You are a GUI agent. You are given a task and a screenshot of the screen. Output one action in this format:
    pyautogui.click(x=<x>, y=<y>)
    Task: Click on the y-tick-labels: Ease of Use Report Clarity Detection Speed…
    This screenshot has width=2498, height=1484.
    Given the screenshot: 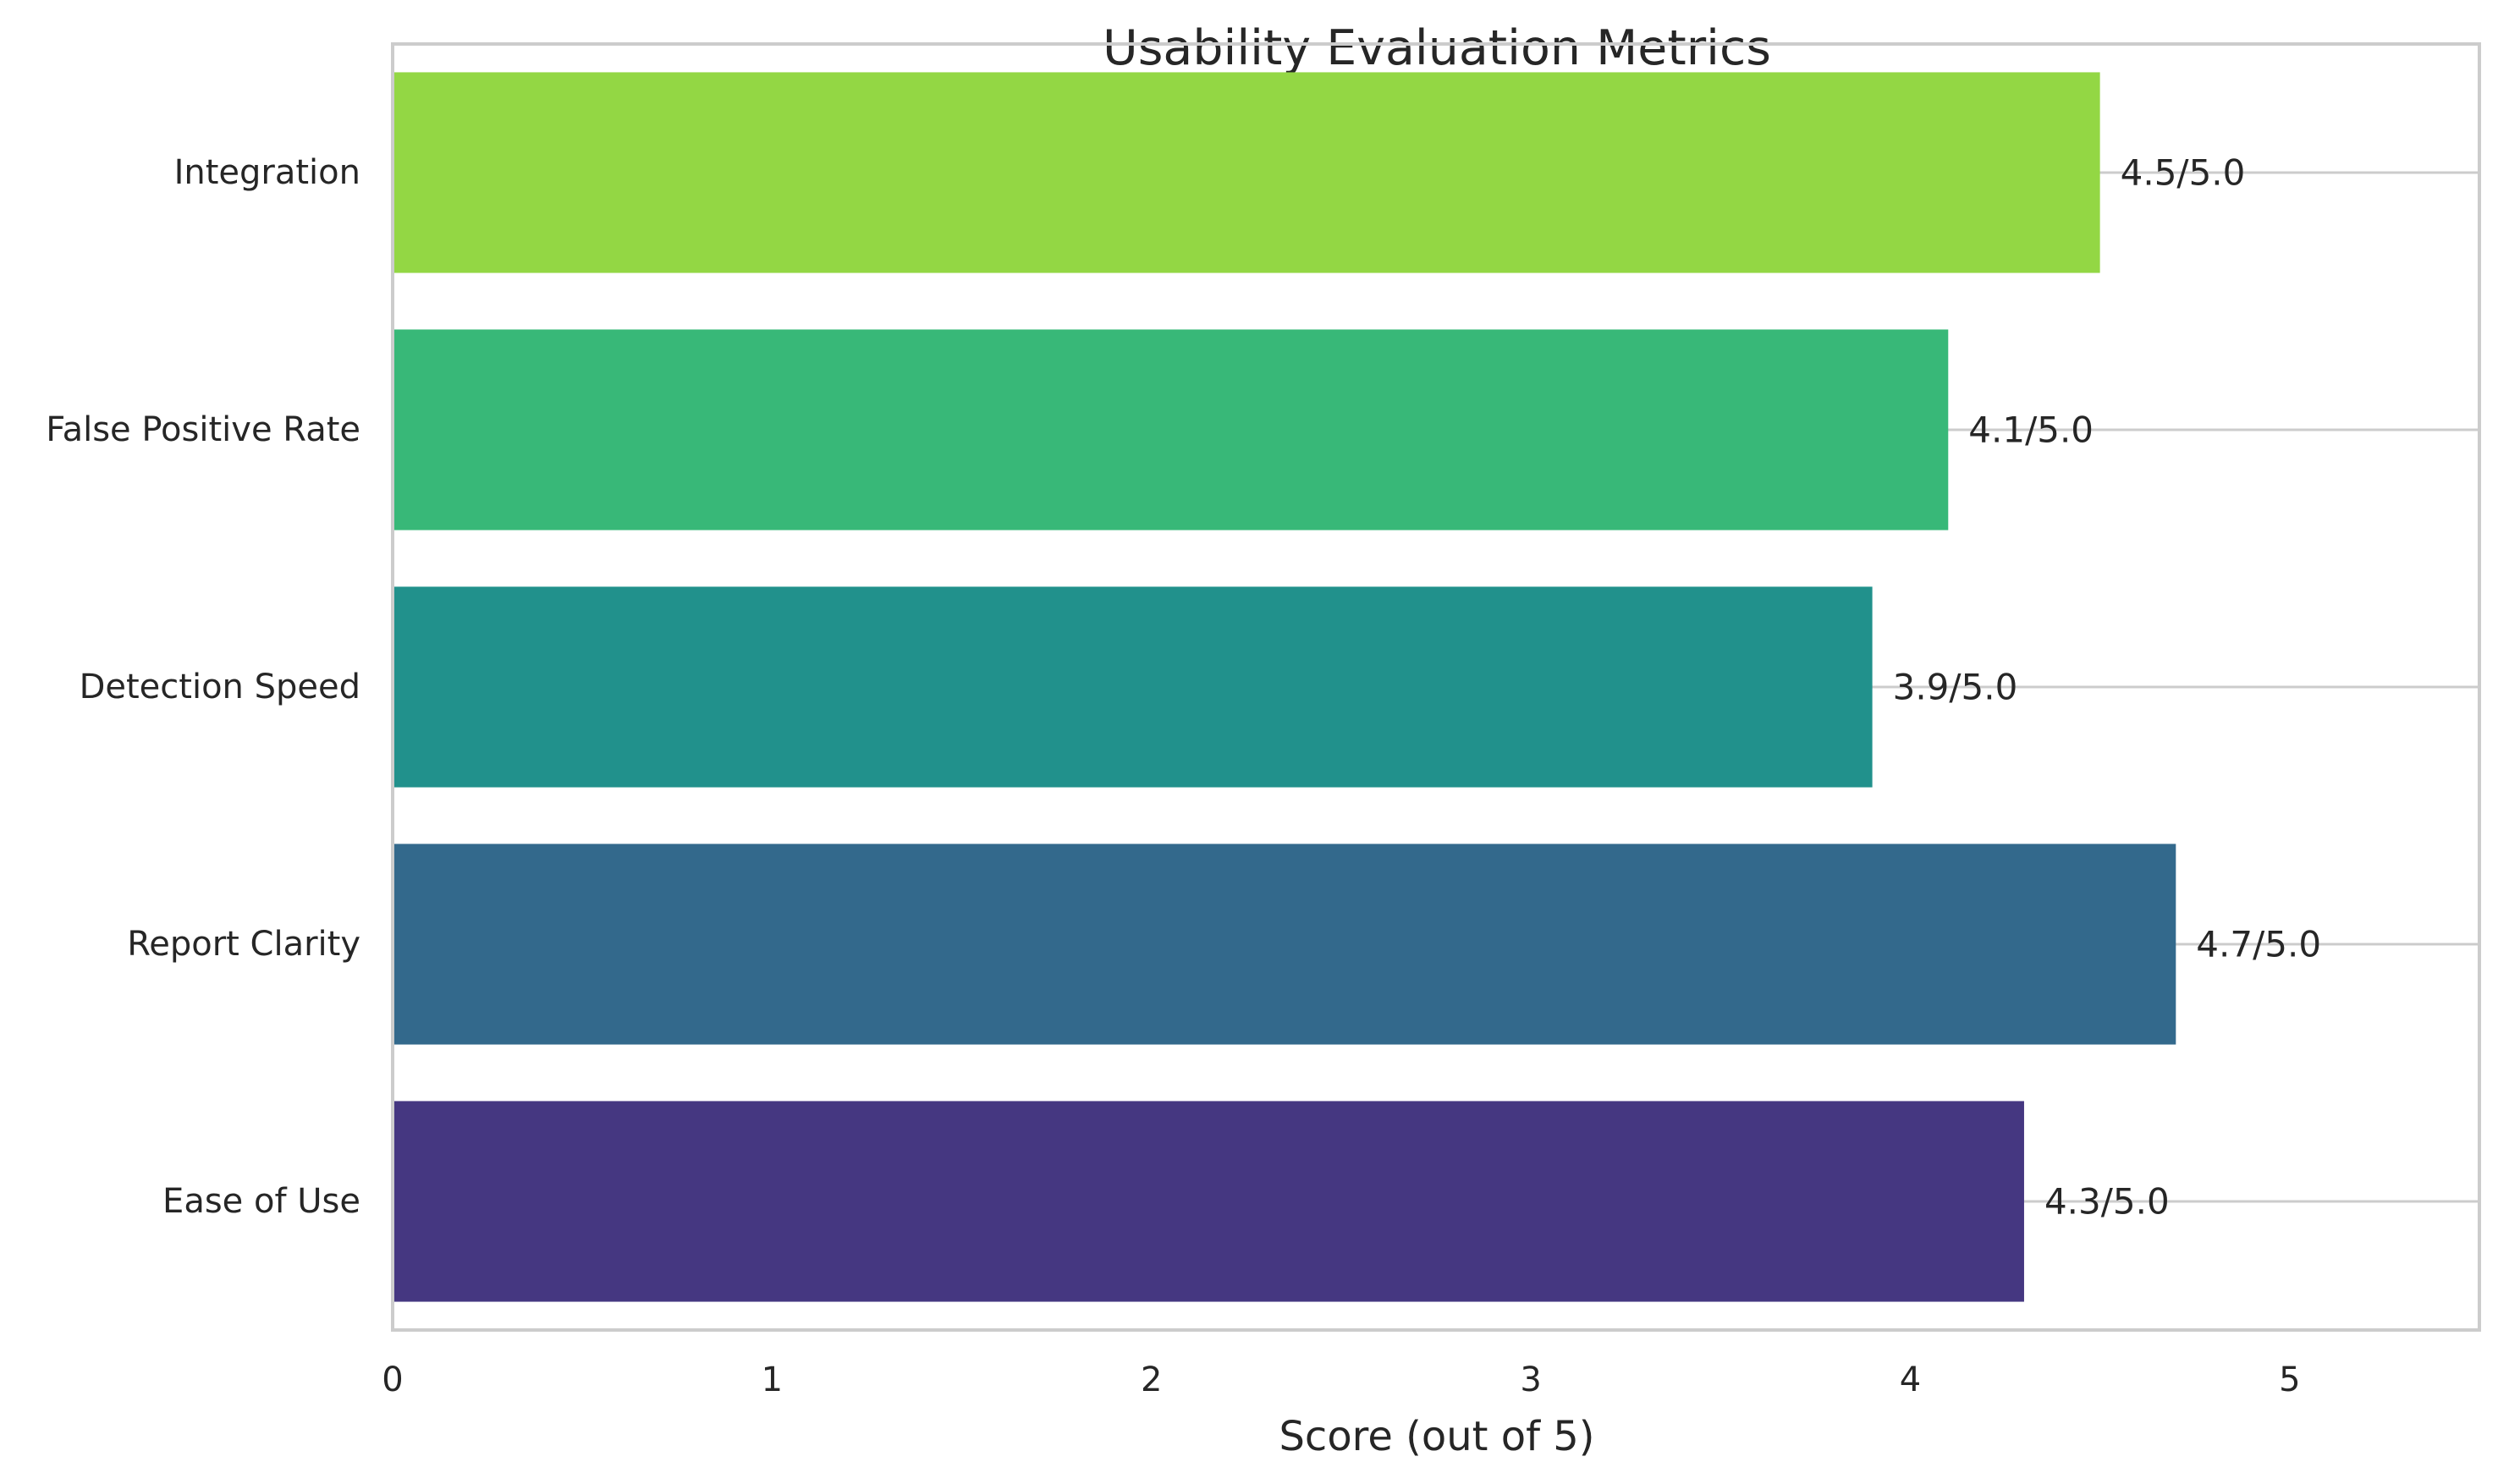 What is the action you would take?
    pyautogui.click(x=203, y=687)
    